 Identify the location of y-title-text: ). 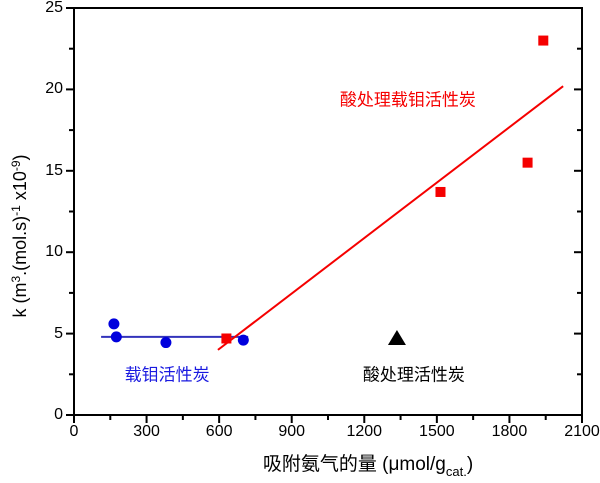
(20, 157).